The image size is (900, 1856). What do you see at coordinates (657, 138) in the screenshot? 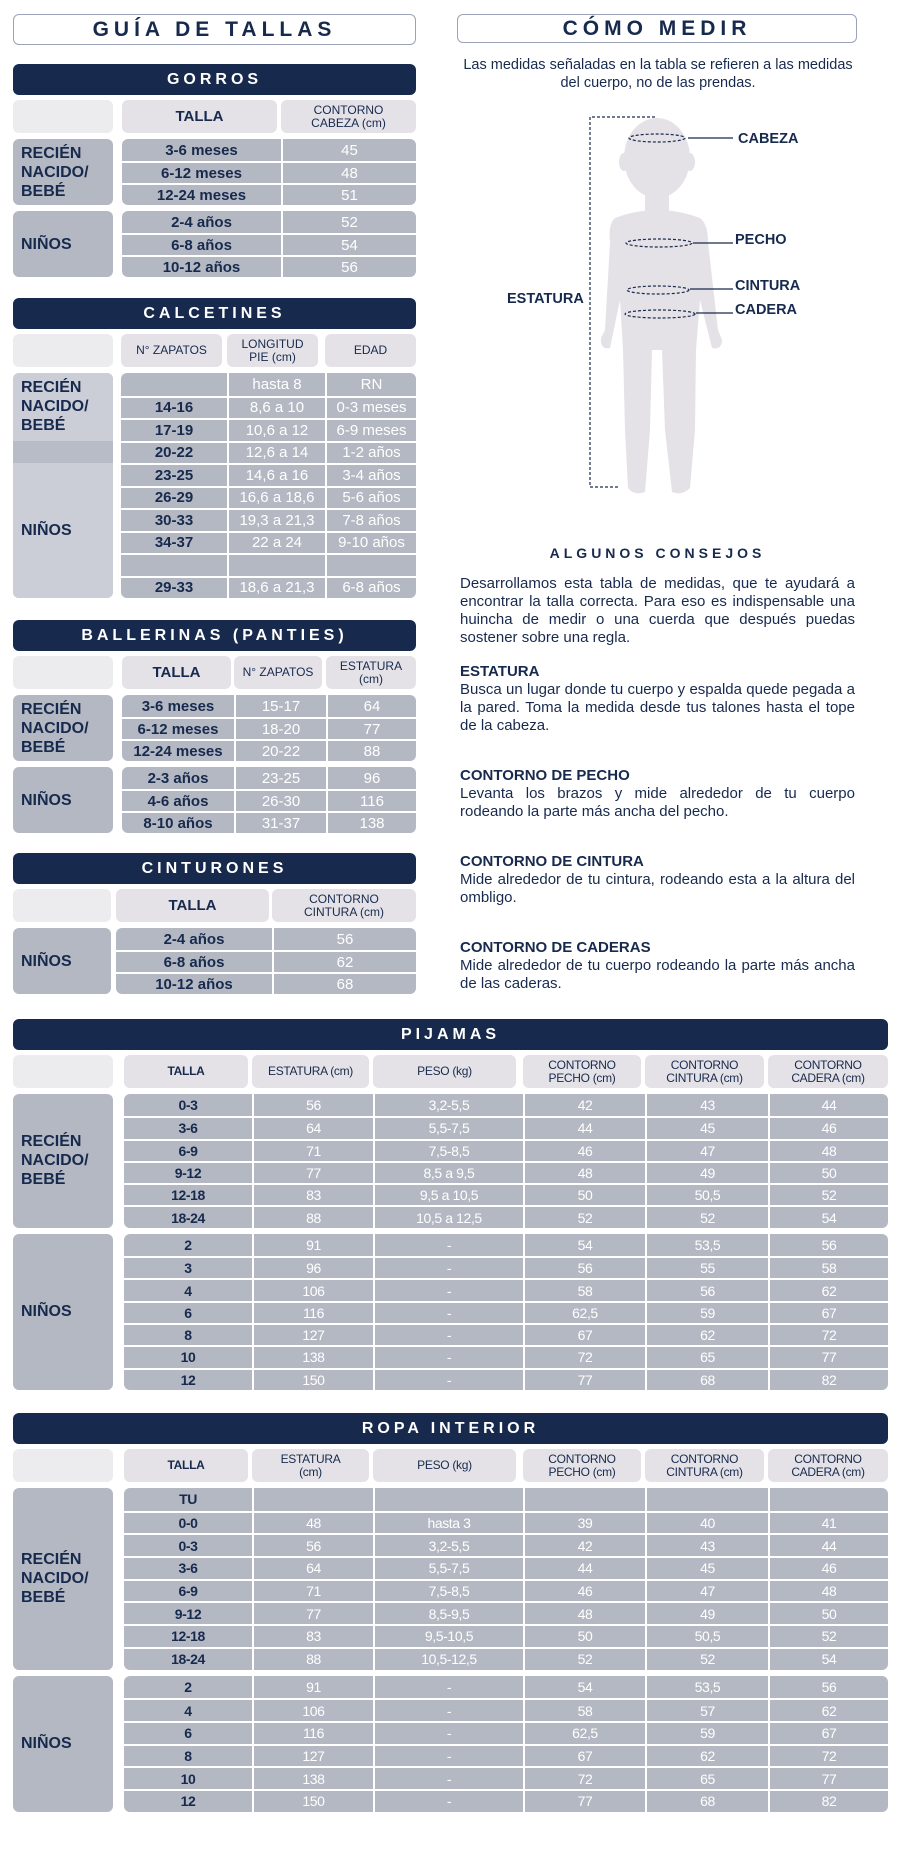
I see `head-measure-ring` at bounding box center [657, 138].